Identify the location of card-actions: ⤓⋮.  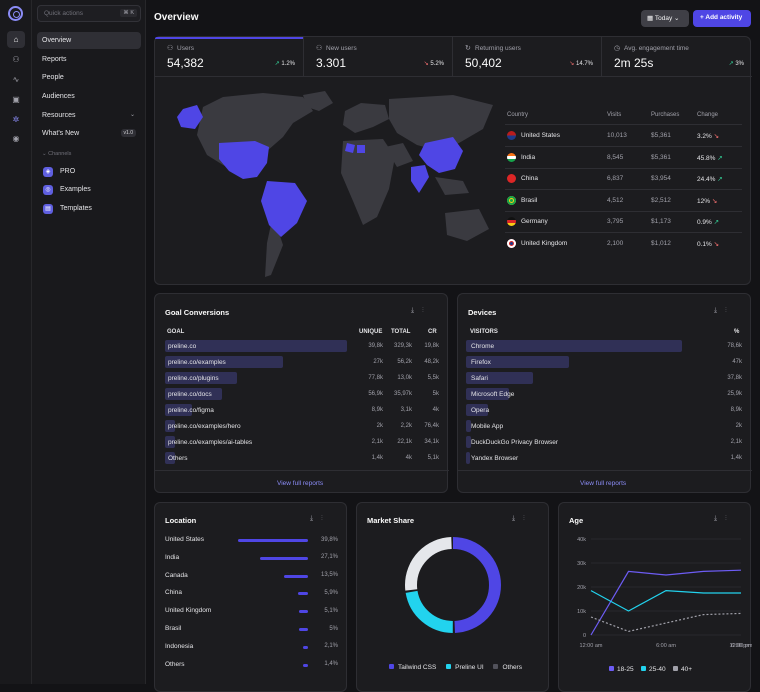
(320, 519).